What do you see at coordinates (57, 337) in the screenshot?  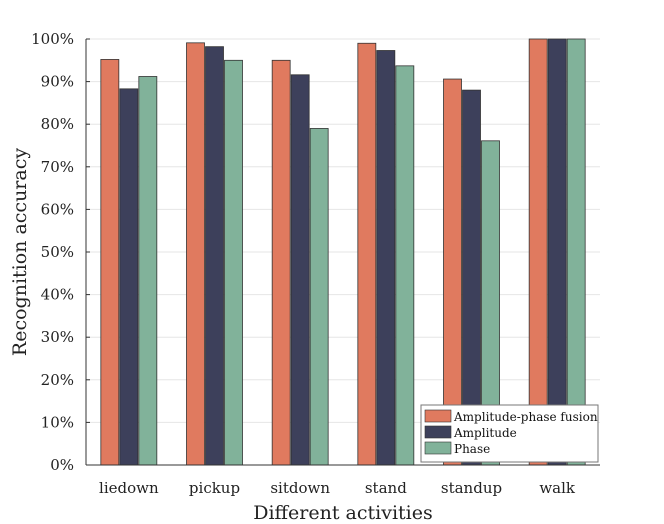 I see `y-tick-label: 30%` at bounding box center [57, 337].